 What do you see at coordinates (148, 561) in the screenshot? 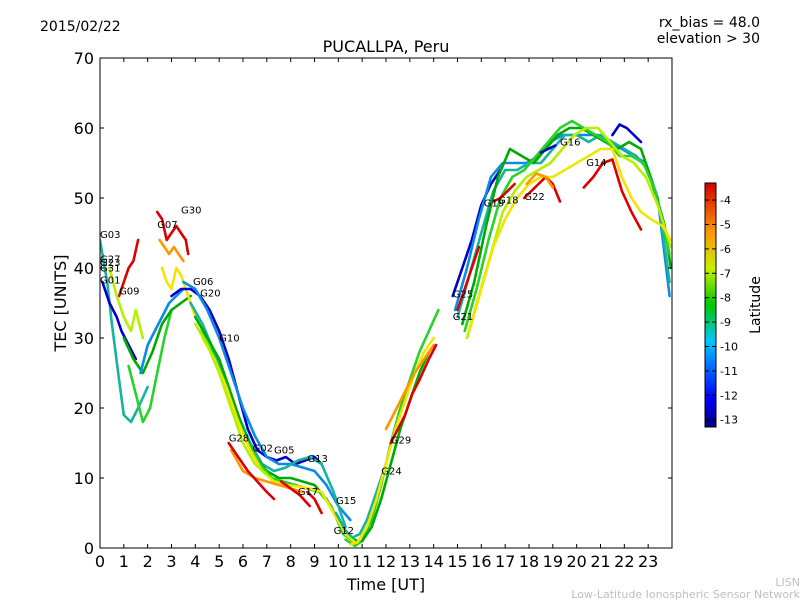
I see `x-tick-label: 2` at bounding box center [148, 561].